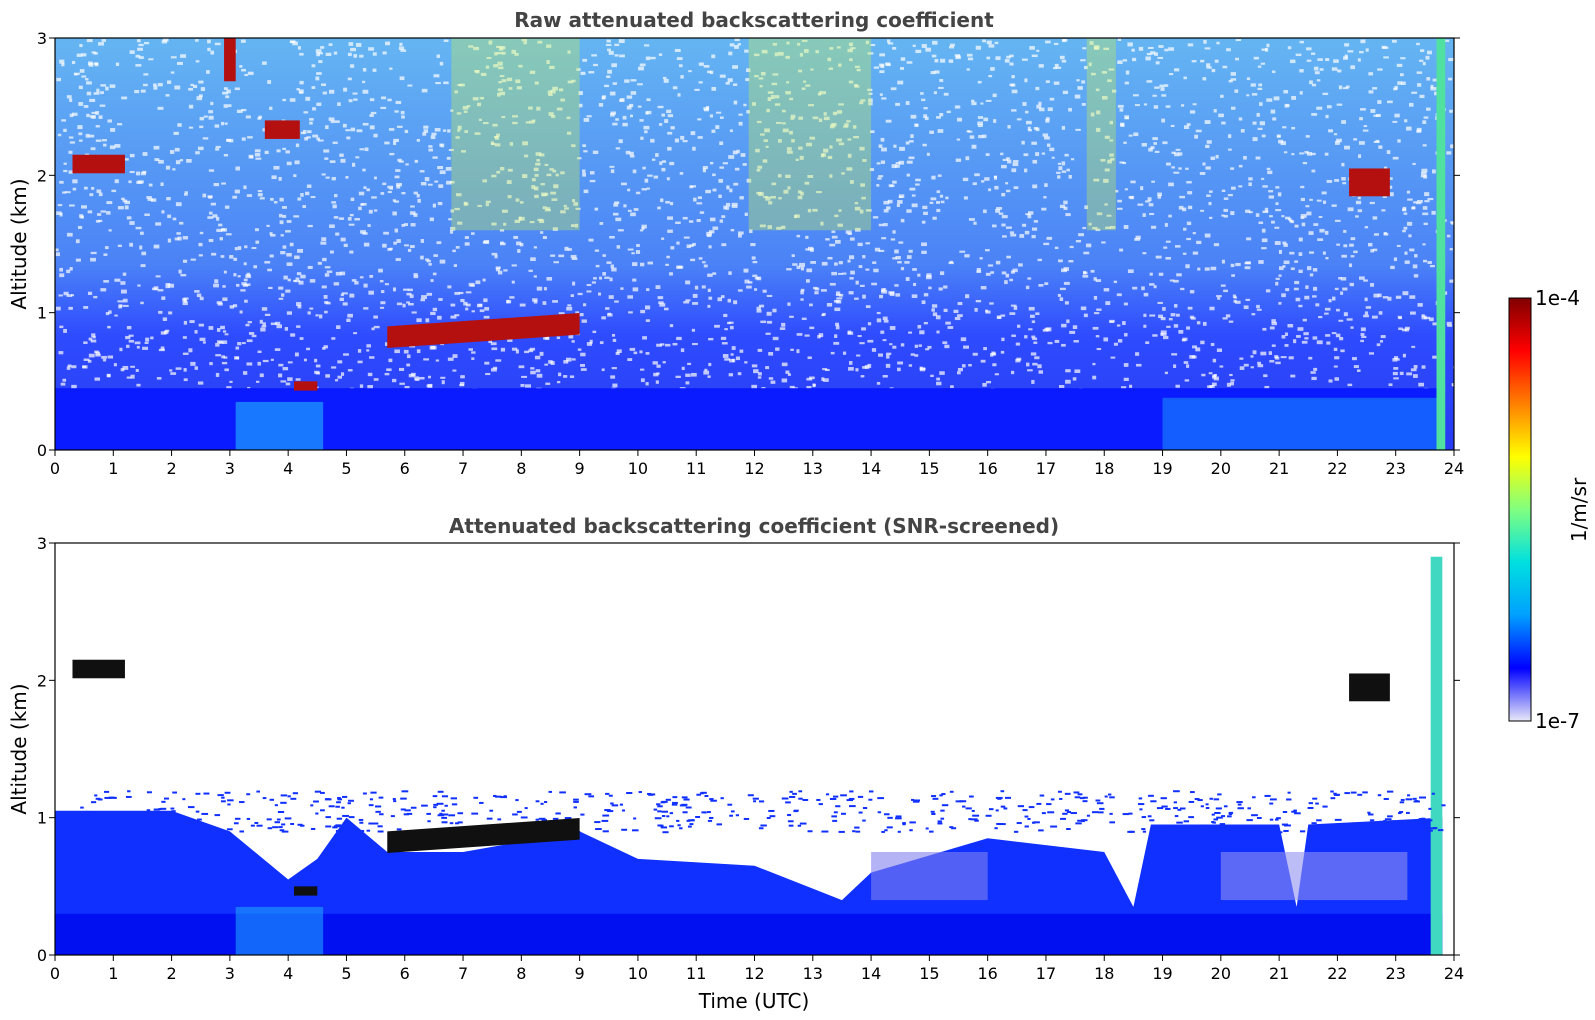 The height and width of the screenshot is (1020, 1595). What do you see at coordinates (1557, 721) in the screenshot?
I see `colorbar-min-label: 1e-7` at bounding box center [1557, 721].